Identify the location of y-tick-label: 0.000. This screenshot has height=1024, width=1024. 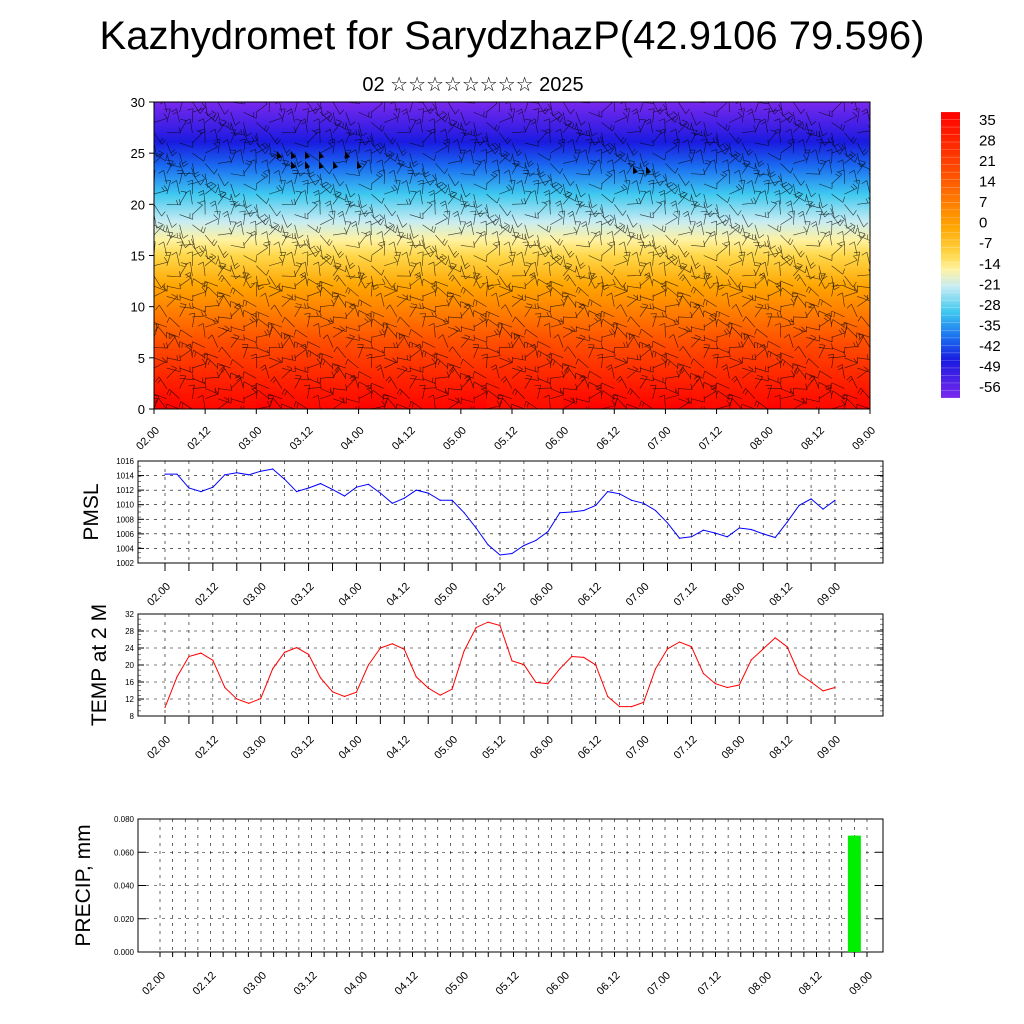
(124, 952).